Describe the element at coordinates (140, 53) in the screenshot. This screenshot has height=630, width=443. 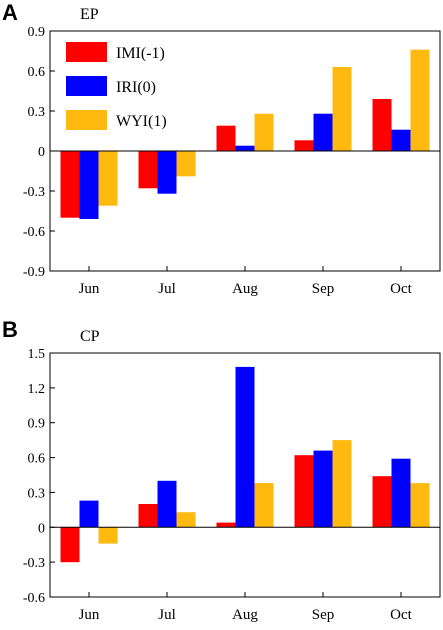
I see `legend-label-0: IMI(-1)` at that location.